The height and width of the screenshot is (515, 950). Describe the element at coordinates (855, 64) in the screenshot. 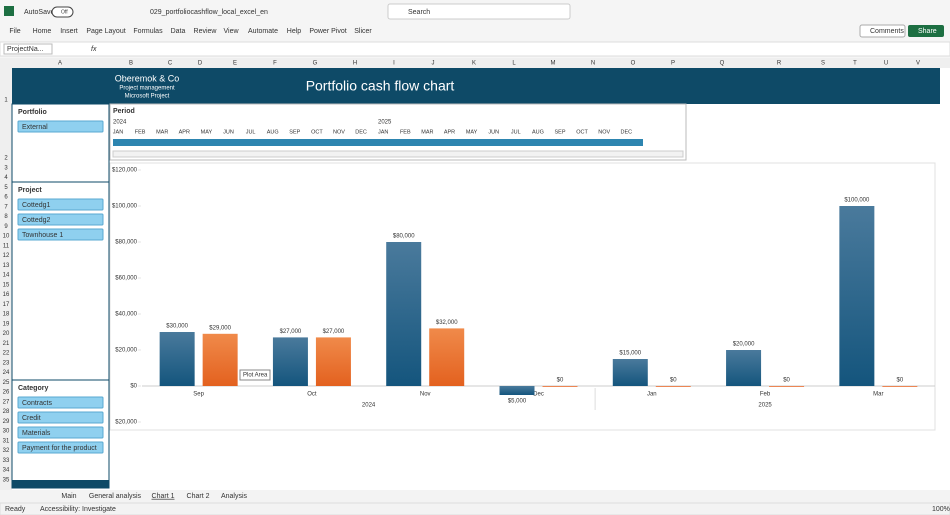

I see `column-header: T` at that location.